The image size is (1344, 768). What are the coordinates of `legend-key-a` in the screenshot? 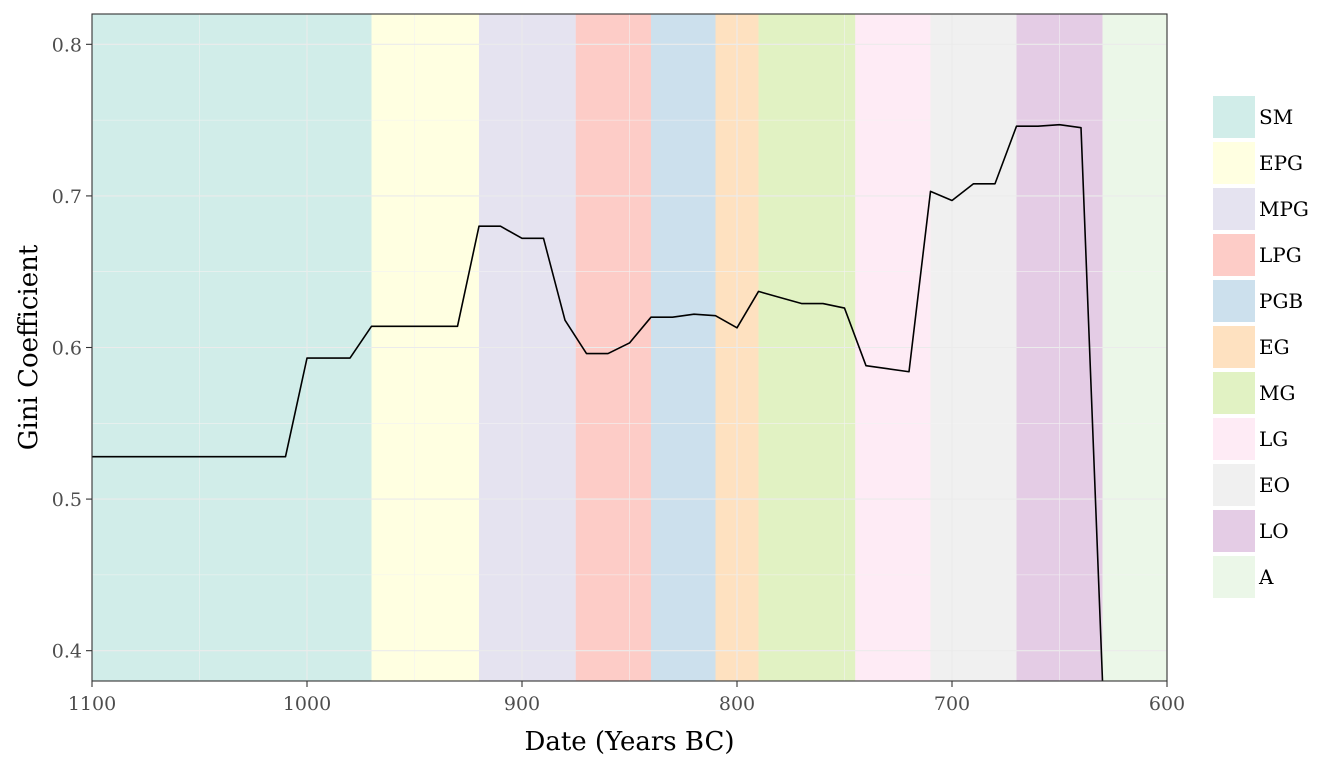 It's located at (1234, 577).